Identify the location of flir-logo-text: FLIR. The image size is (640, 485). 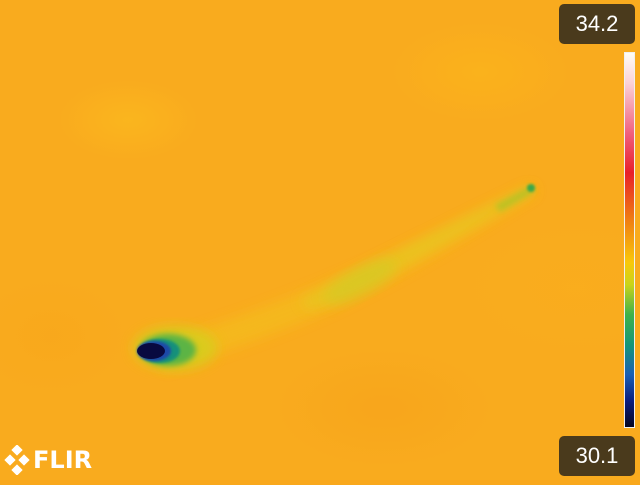
(63, 460).